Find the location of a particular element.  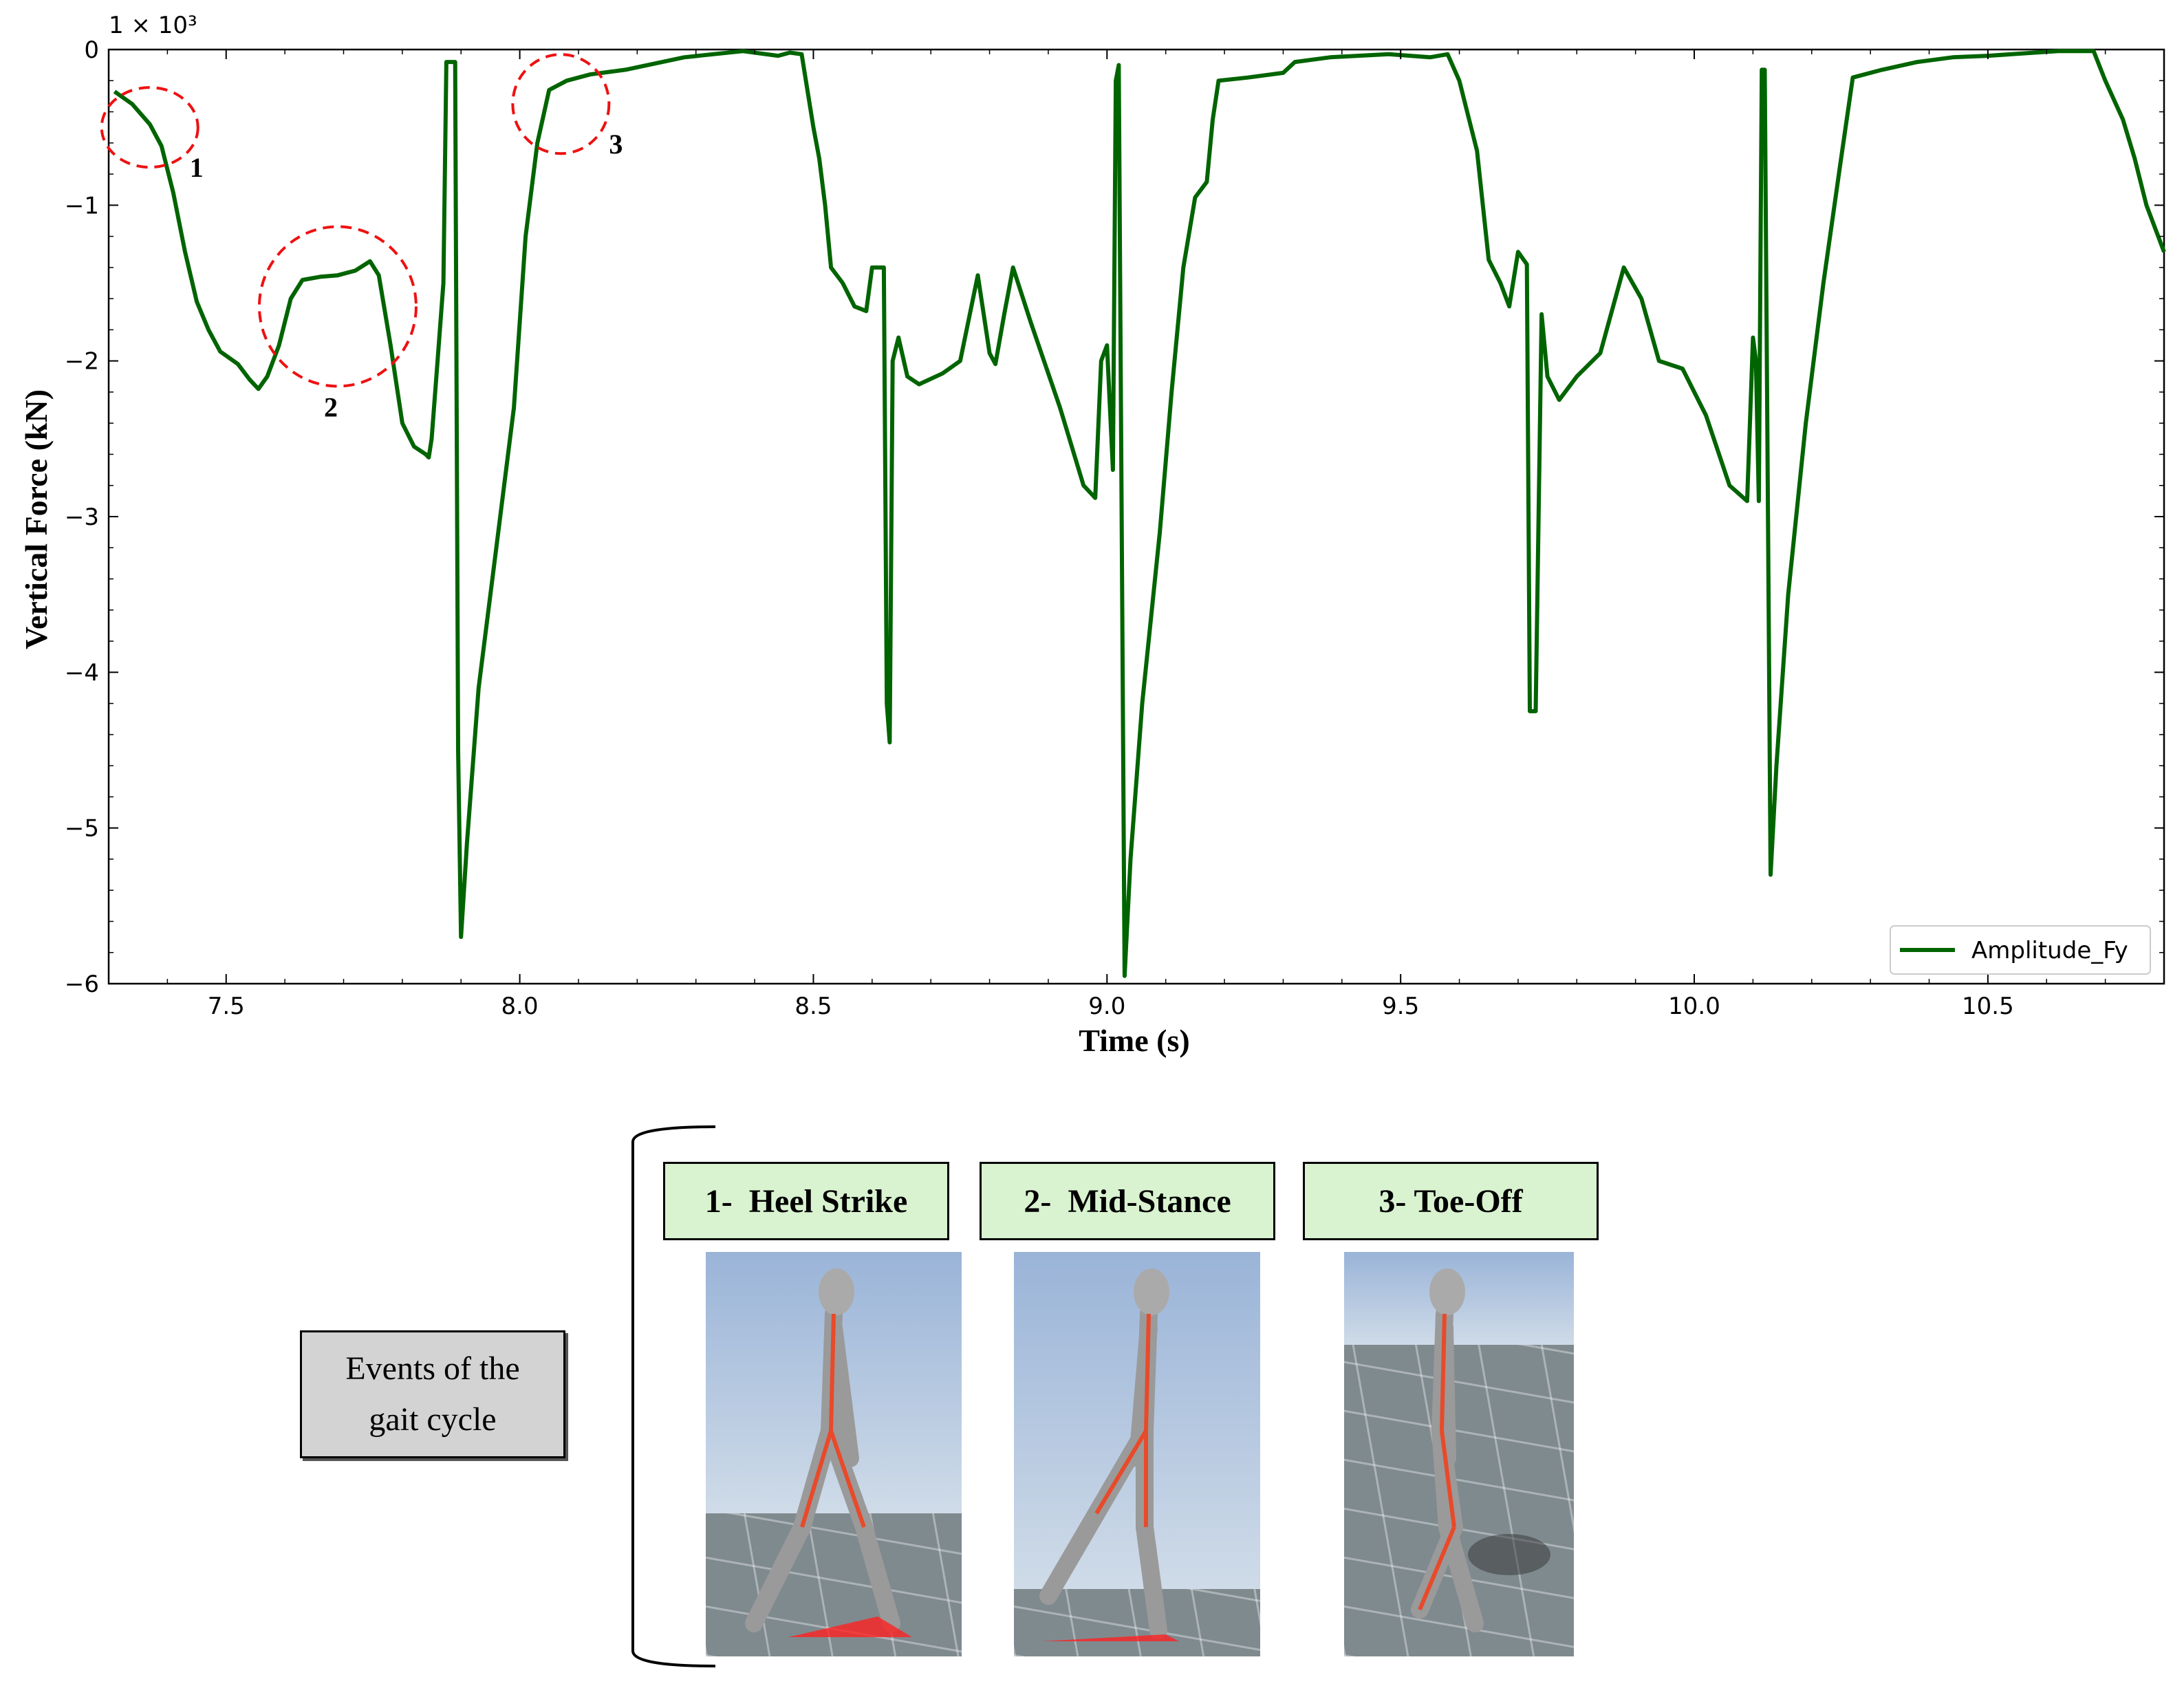

x-tick-label: 8.0 is located at coordinates (520, 1006).